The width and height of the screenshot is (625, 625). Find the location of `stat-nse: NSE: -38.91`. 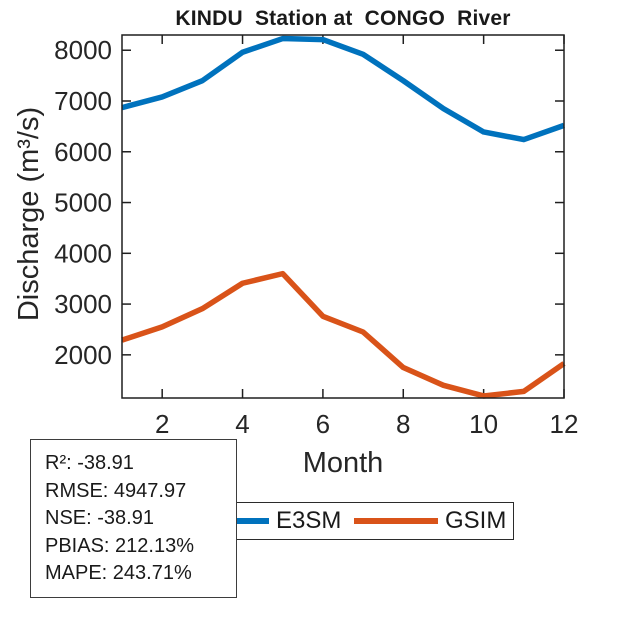

stat-nse: NSE: -38.91 is located at coordinates (99, 518).